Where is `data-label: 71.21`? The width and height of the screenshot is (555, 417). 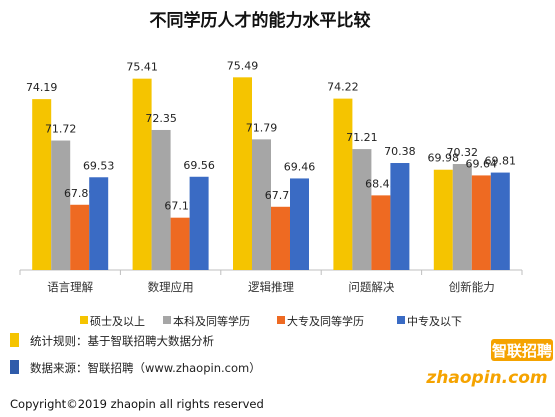
data-label: 71.21 is located at coordinates (362, 137).